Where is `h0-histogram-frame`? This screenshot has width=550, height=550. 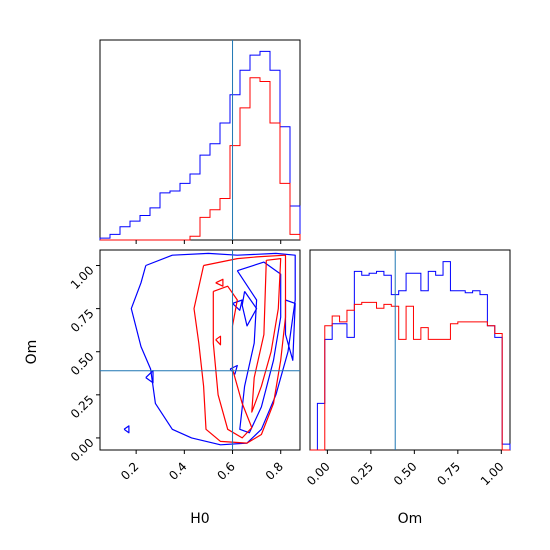 h0-histogram-frame is located at coordinates (200, 140).